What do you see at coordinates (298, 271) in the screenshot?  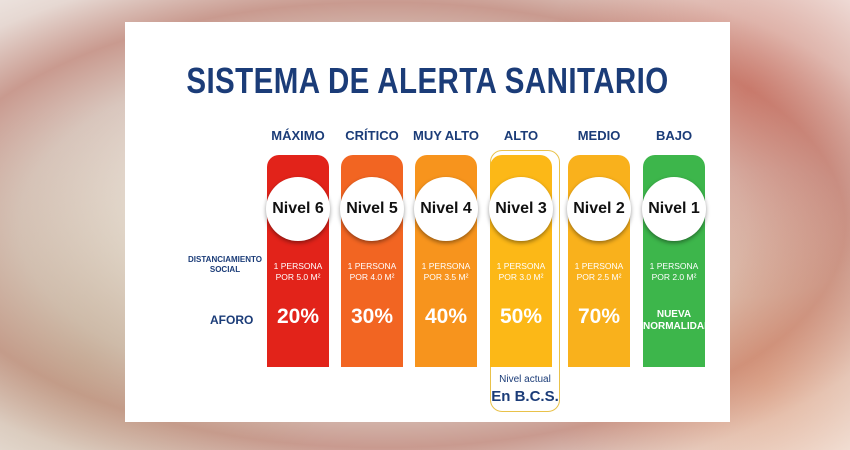 I see `distancing-text: 1 PERSONA POR 5.0 M²` at bounding box center [298, 271].